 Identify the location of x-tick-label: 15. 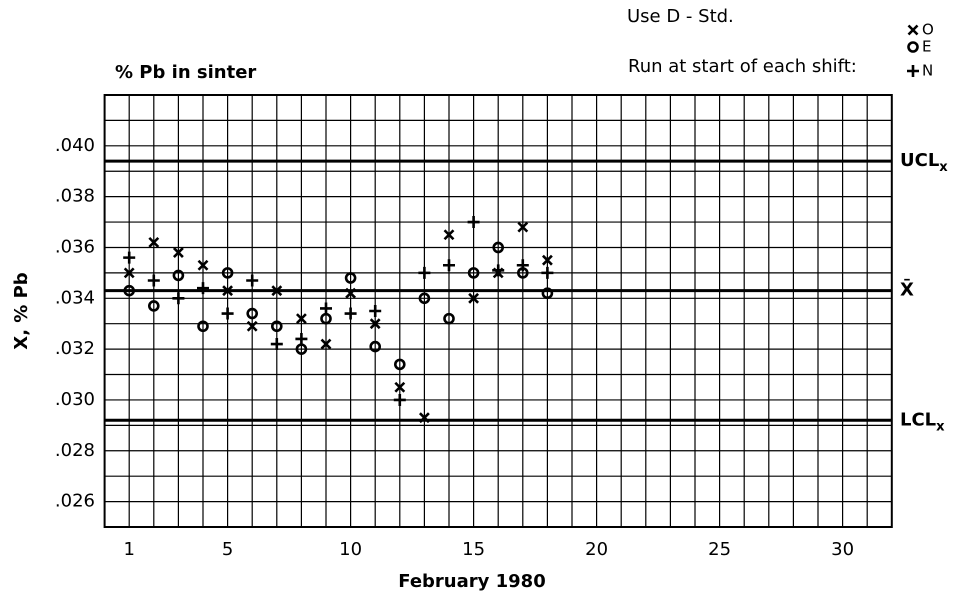
(473, 549).